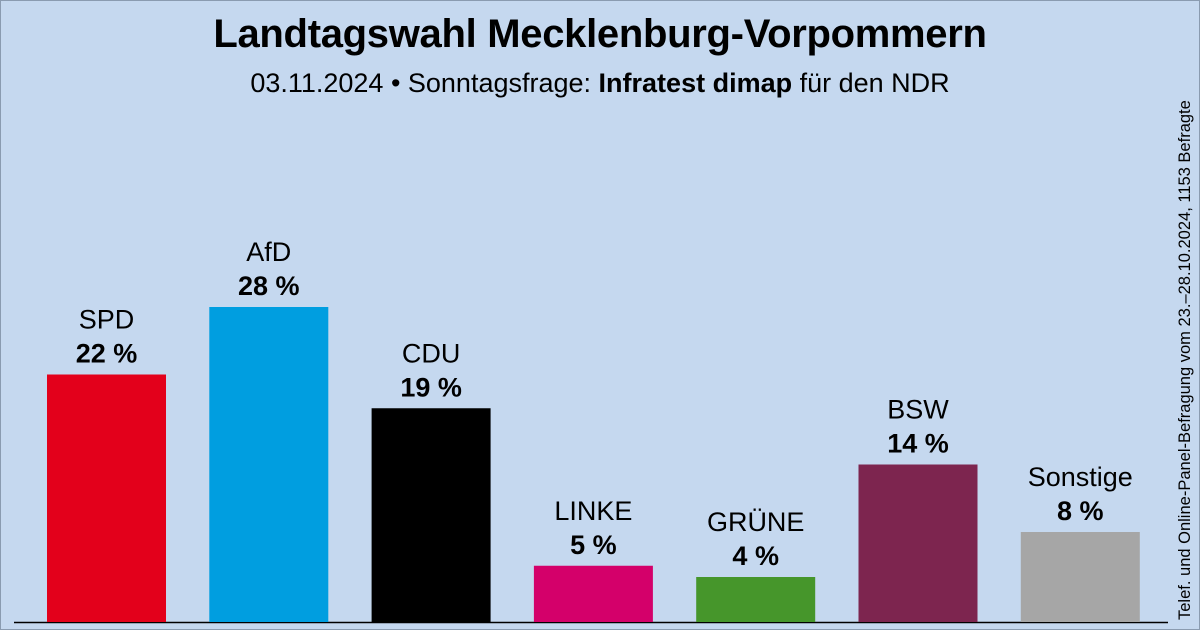 The image size is (1200, 630). Describe the element at coordinates (431, 515) in the screenshot. I see `bar-cdu` at that location.